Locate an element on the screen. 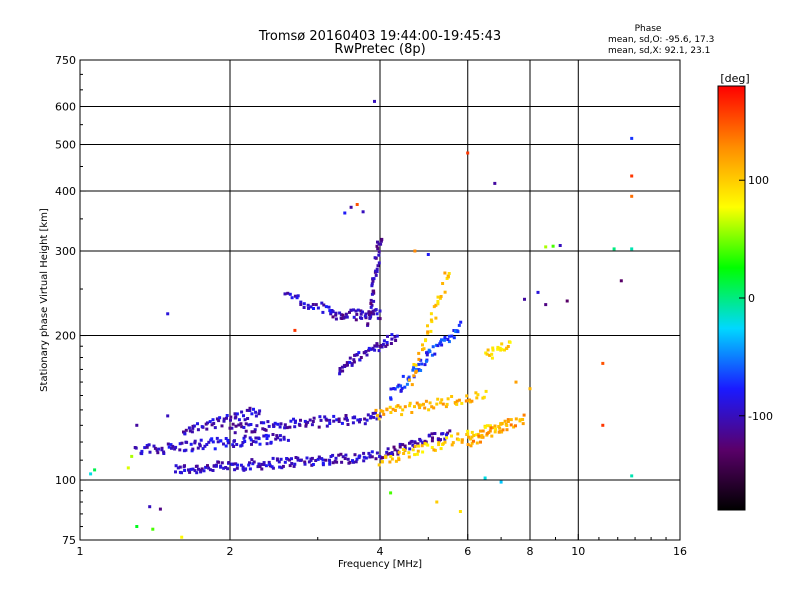 The image size is (800, 600). x-tick-label: 1 is located at coordinates (80, 551).